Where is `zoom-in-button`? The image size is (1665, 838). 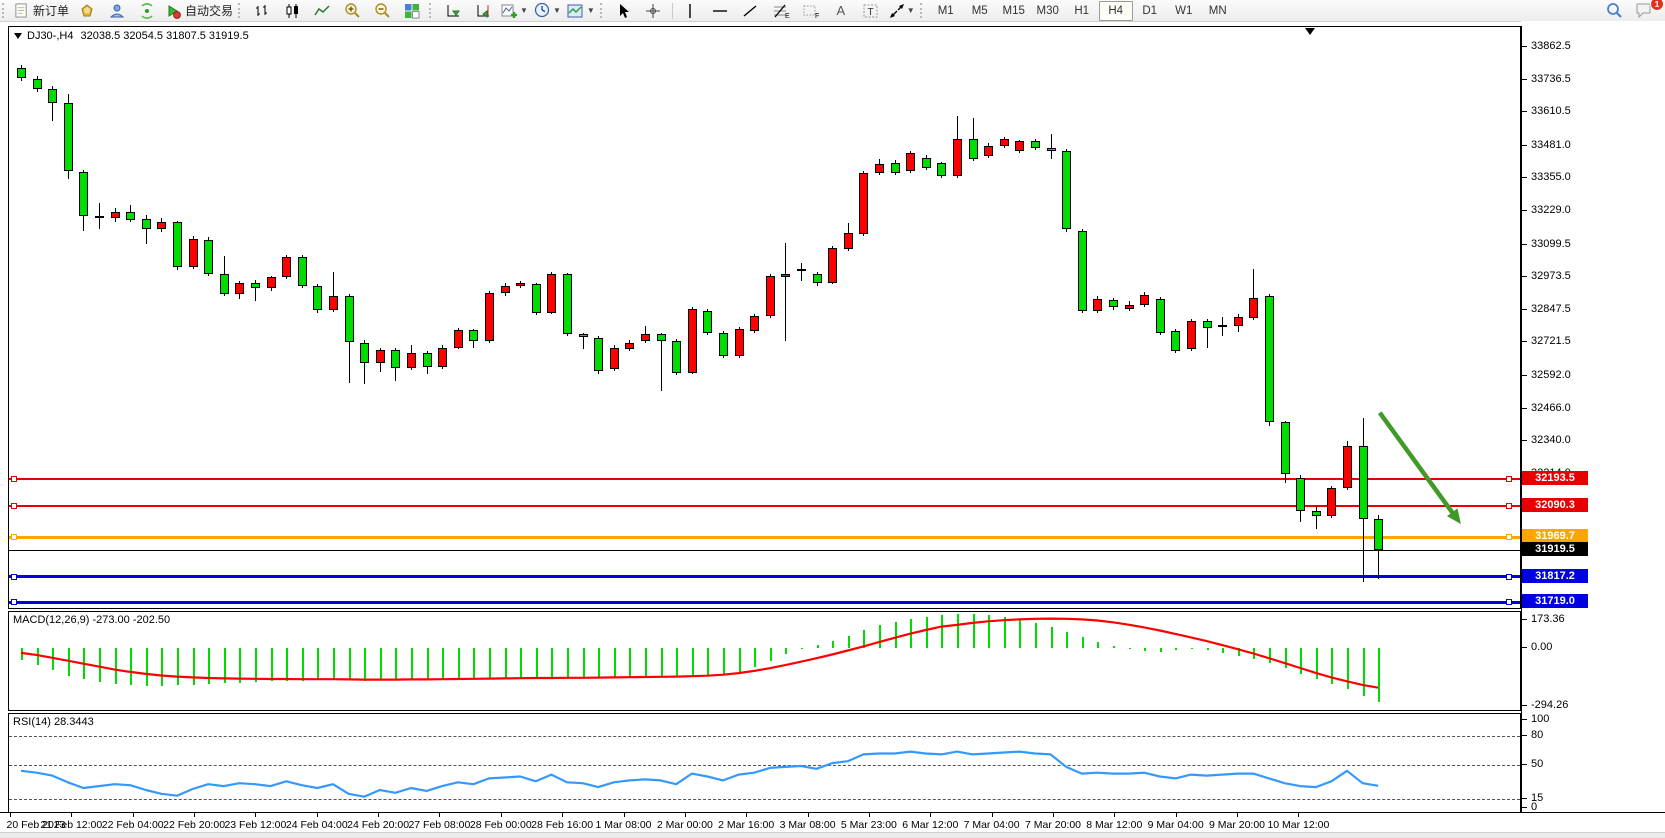
zoom-in-button is located at coordinates (352, 10).